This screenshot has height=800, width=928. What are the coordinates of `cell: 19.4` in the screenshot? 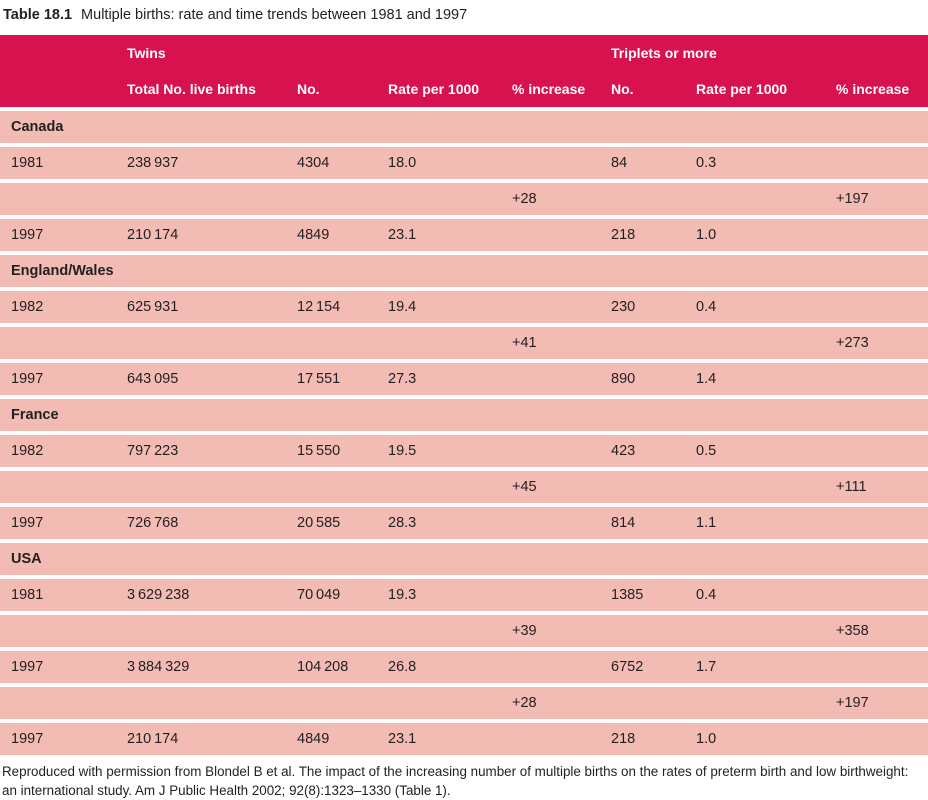 It's located at (448, 306).